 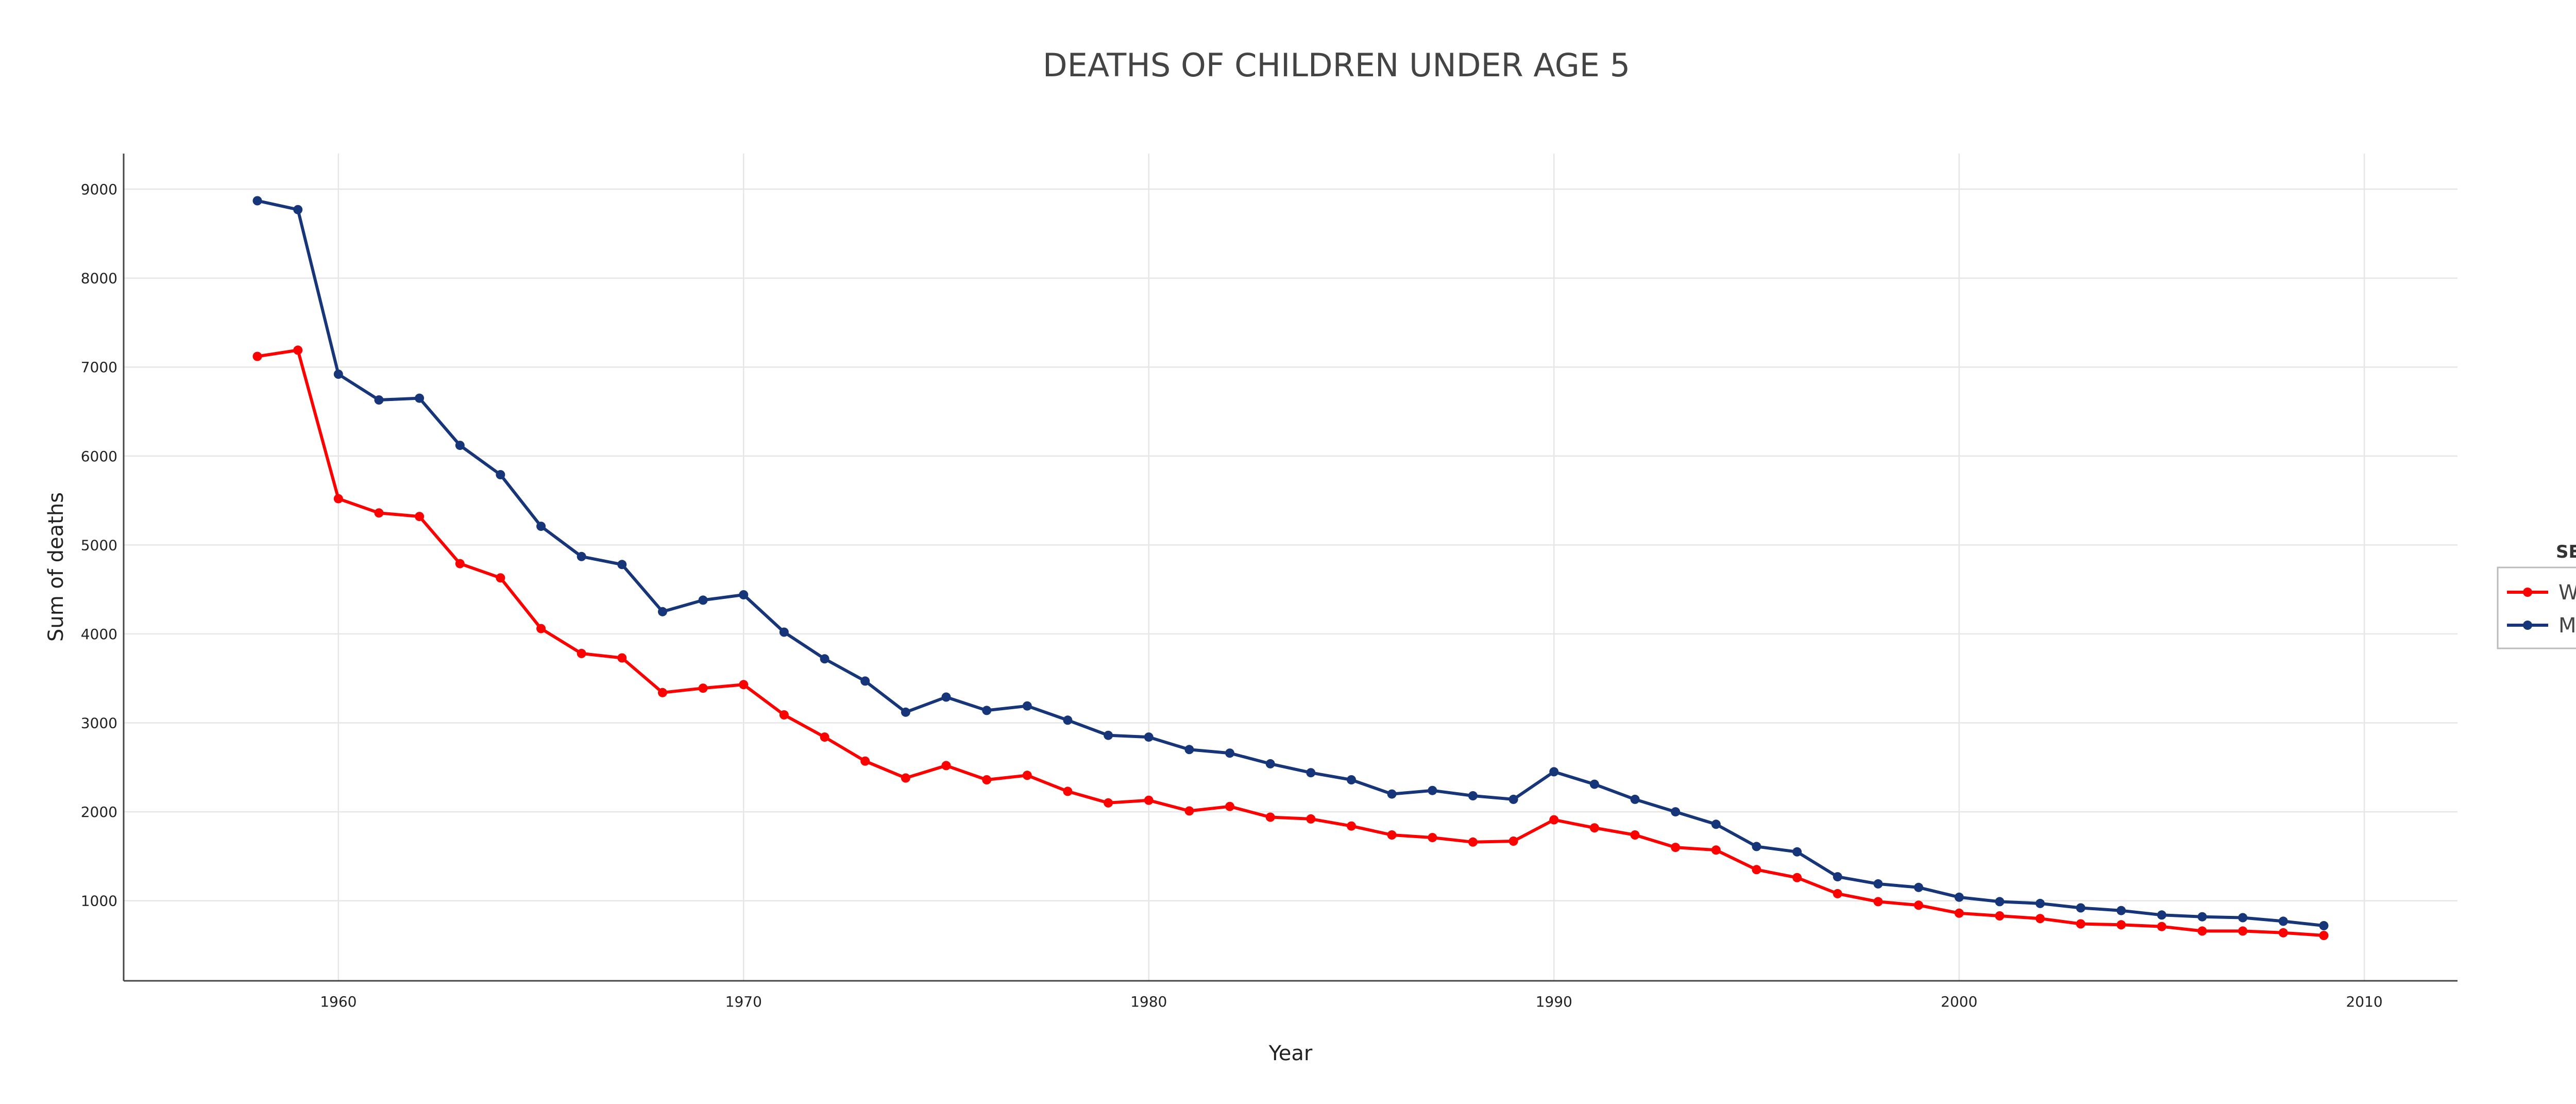 I want to click on legend-label: Women, so click(x=2567, y=593).